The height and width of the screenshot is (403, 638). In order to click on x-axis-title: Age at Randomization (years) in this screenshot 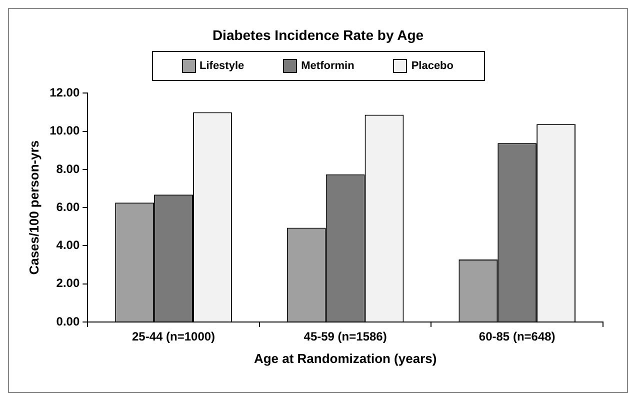, I will do `click(345, 358)`.